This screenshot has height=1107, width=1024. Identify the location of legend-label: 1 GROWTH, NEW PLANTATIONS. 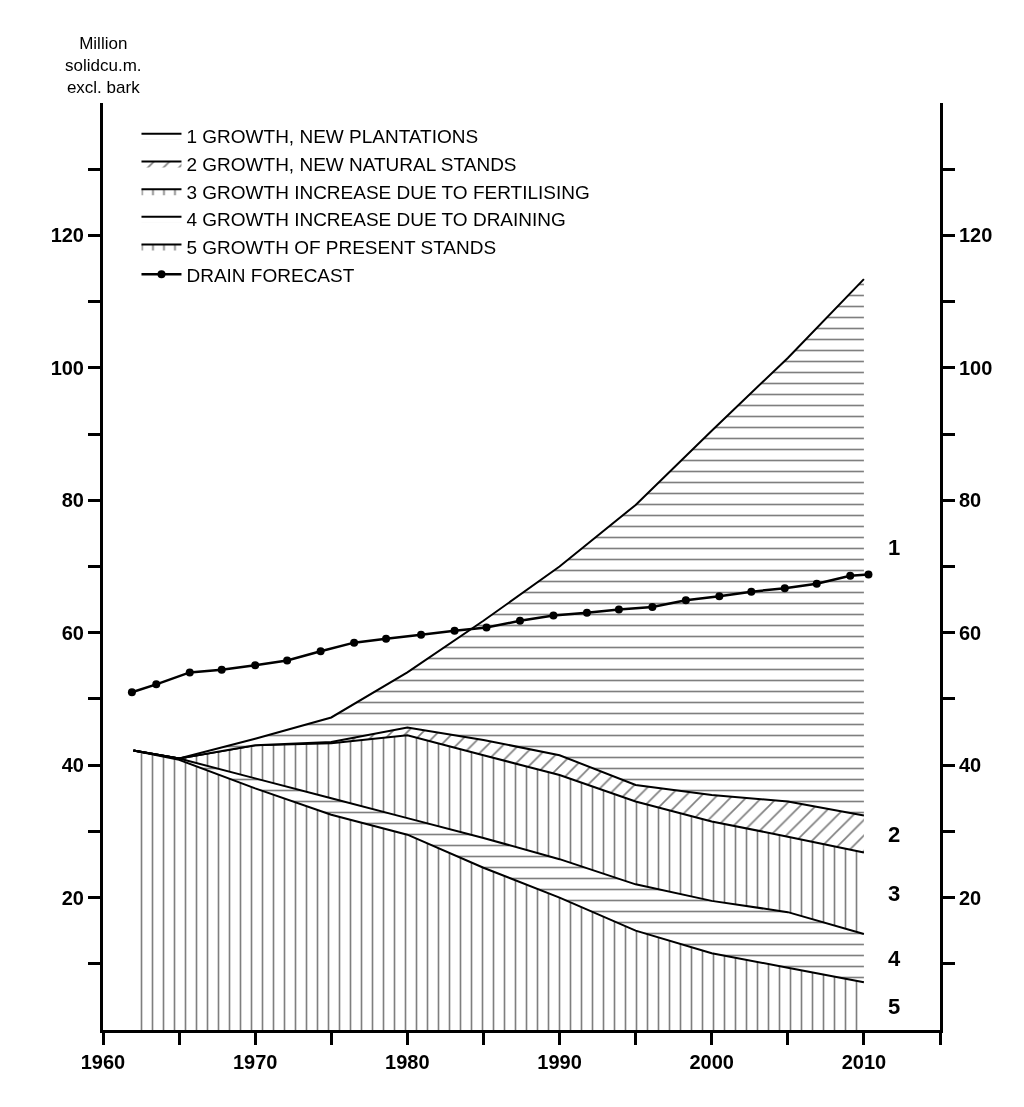
(332, 137).